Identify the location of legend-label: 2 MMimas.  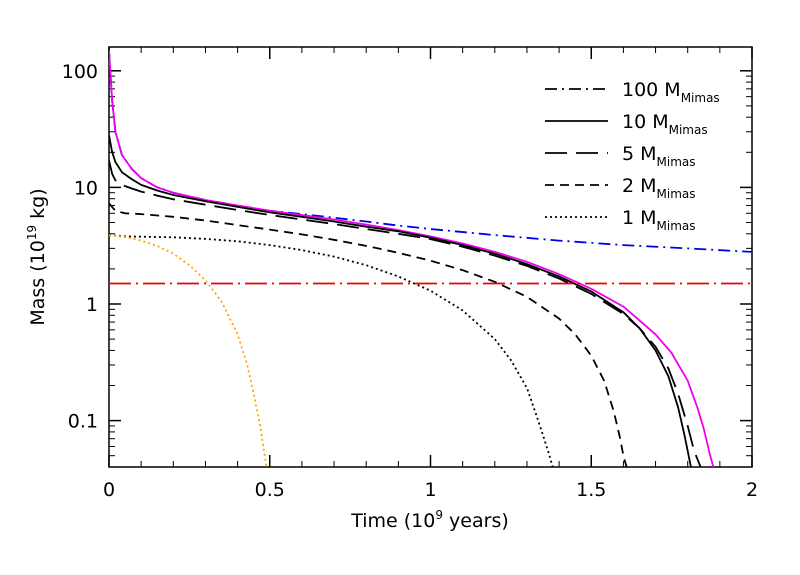
(659, 188).